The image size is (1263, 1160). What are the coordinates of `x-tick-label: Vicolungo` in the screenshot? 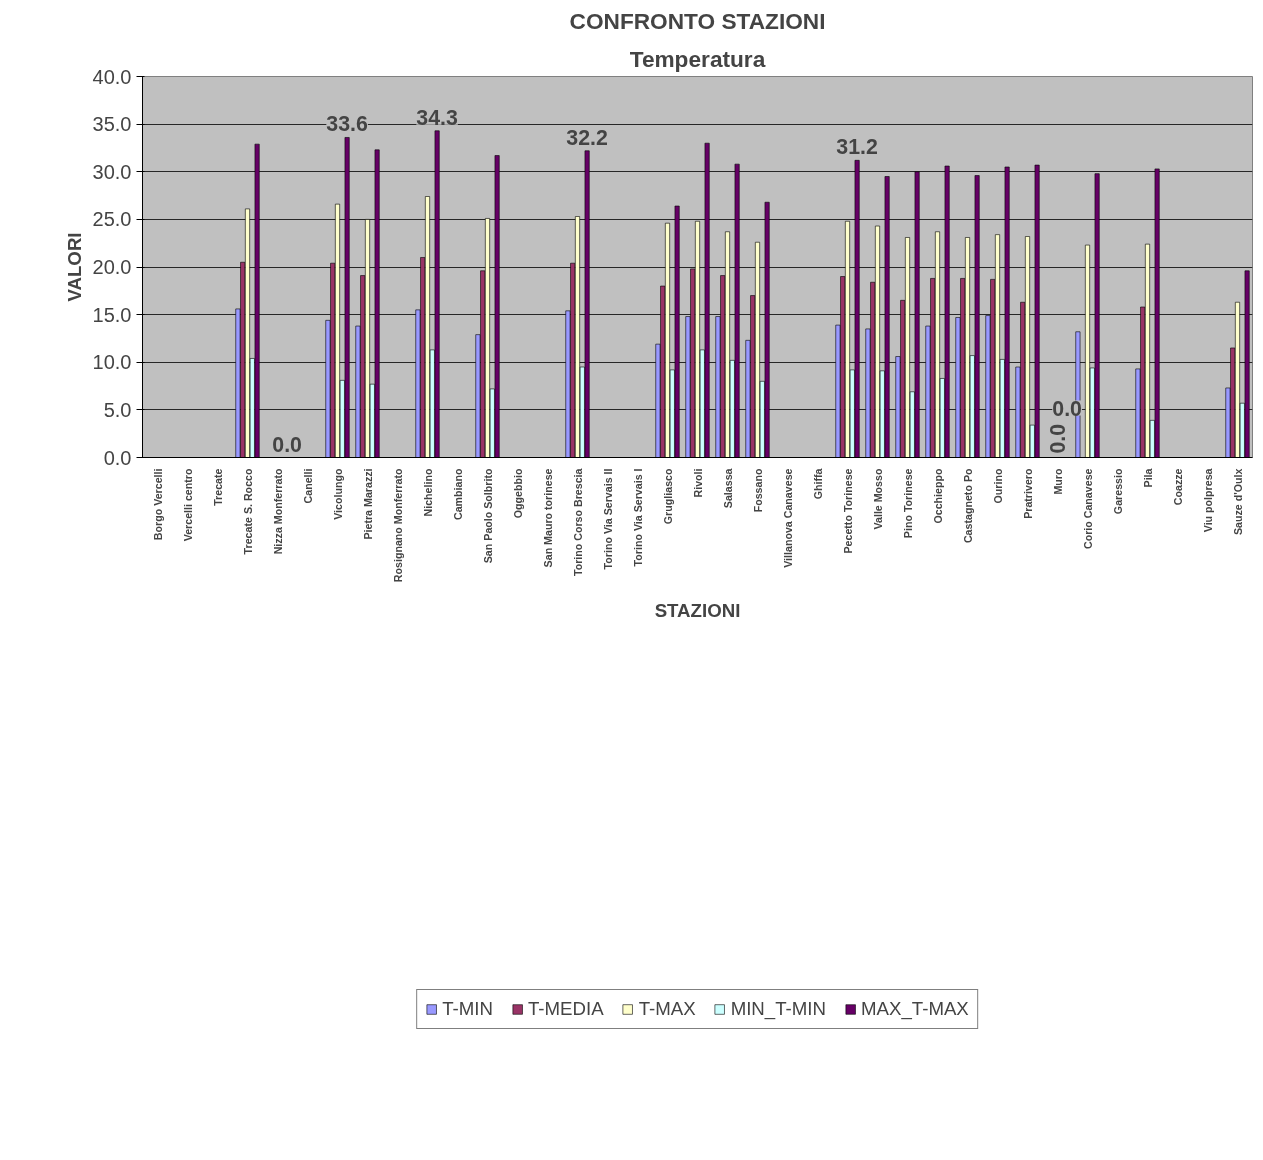 It's located at (337, 494).